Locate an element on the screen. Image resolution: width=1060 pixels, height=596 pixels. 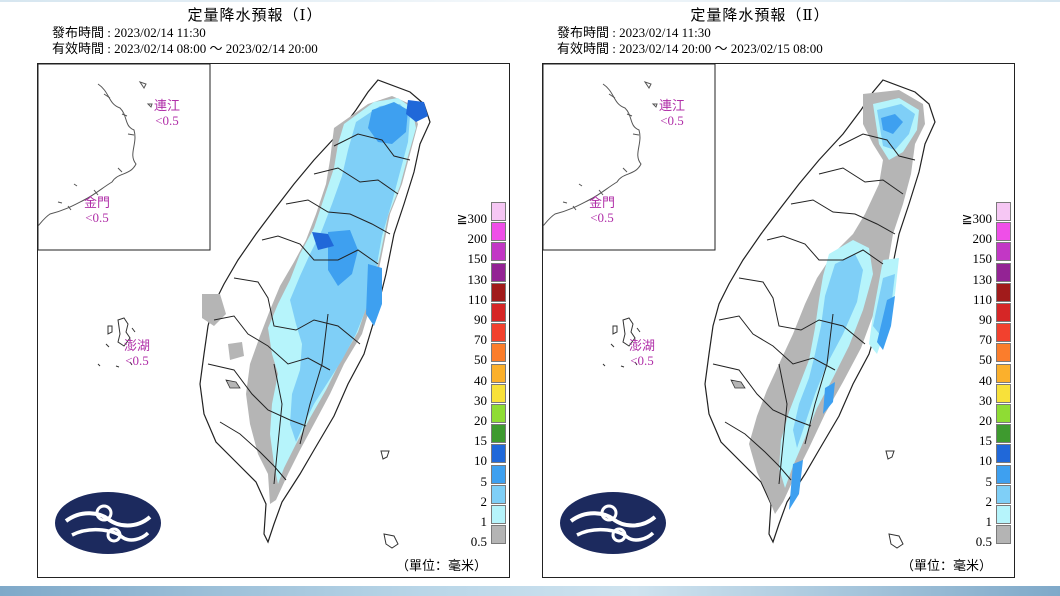
rainfall-legend: ≧300 200 150 130 110 90 70 50 40 30 20 15 10 5 2 1 0.5 is located at coordinates (980, 375).